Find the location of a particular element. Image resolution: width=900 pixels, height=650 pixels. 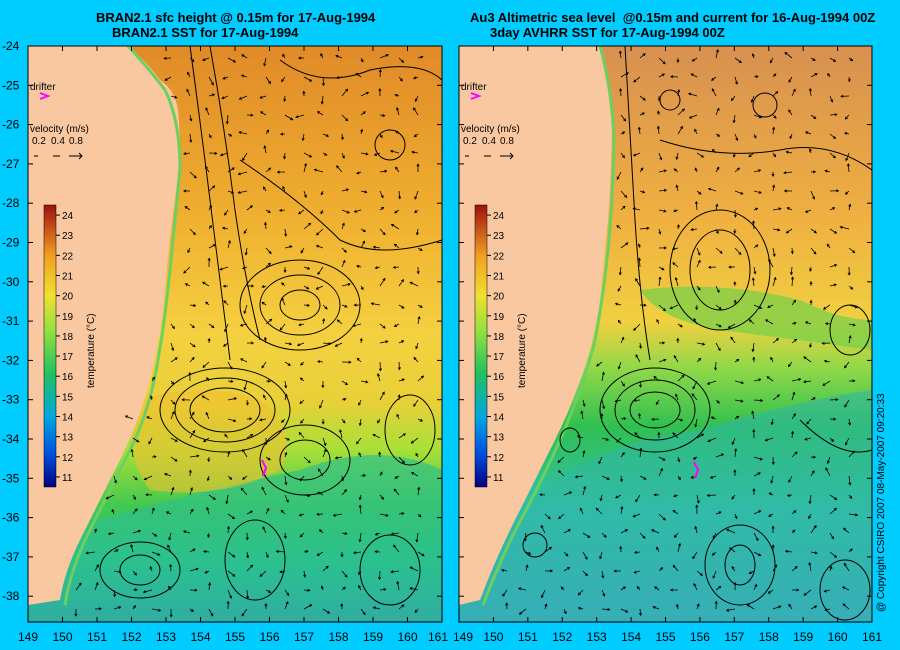

colorbar-value-label: 21 is located at coordinates (68, 277).